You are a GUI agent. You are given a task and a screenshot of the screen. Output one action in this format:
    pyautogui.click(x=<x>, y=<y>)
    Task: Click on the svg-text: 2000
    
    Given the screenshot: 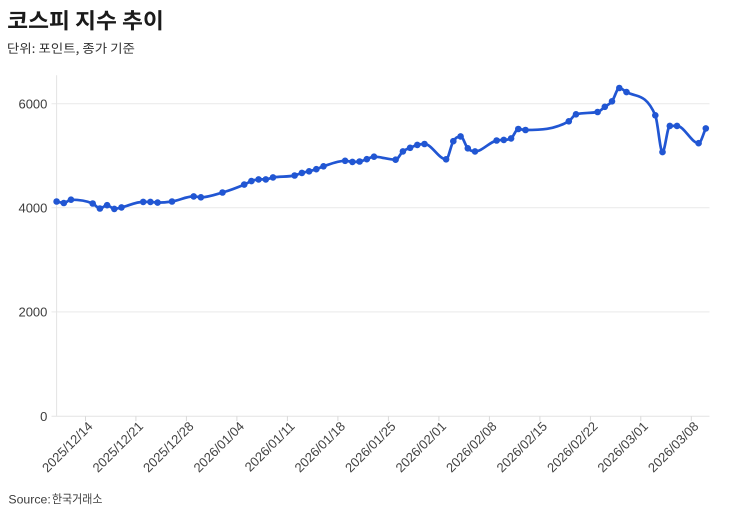 What is the action you would take?
    pyautogui.click(x=32, y=312)
    